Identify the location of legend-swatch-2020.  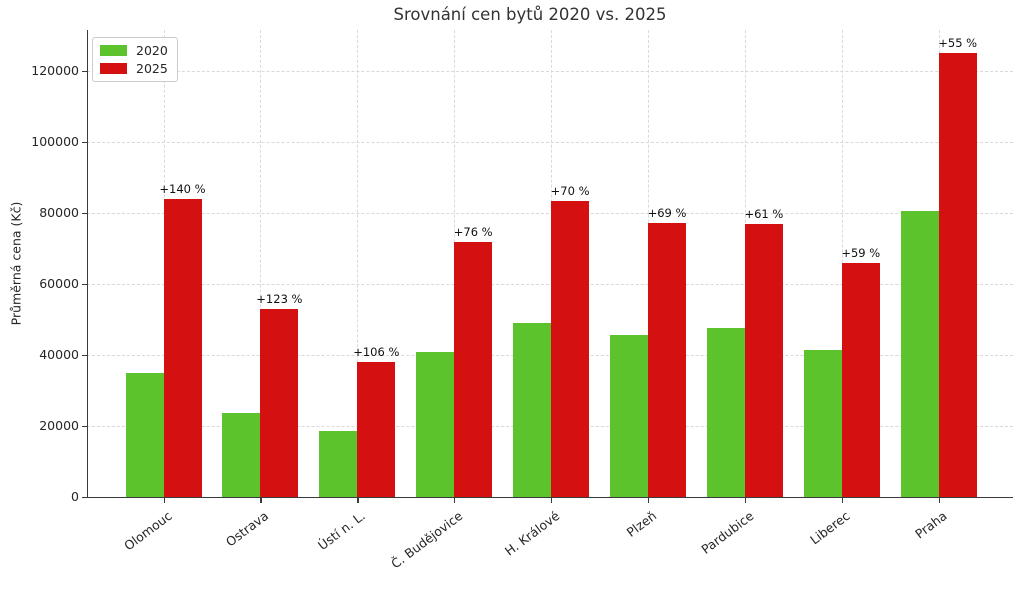
(113, 50).